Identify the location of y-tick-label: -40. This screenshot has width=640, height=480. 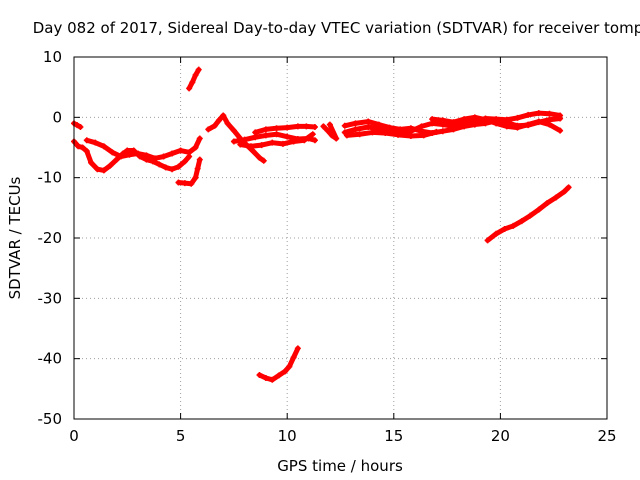
(50, 359).